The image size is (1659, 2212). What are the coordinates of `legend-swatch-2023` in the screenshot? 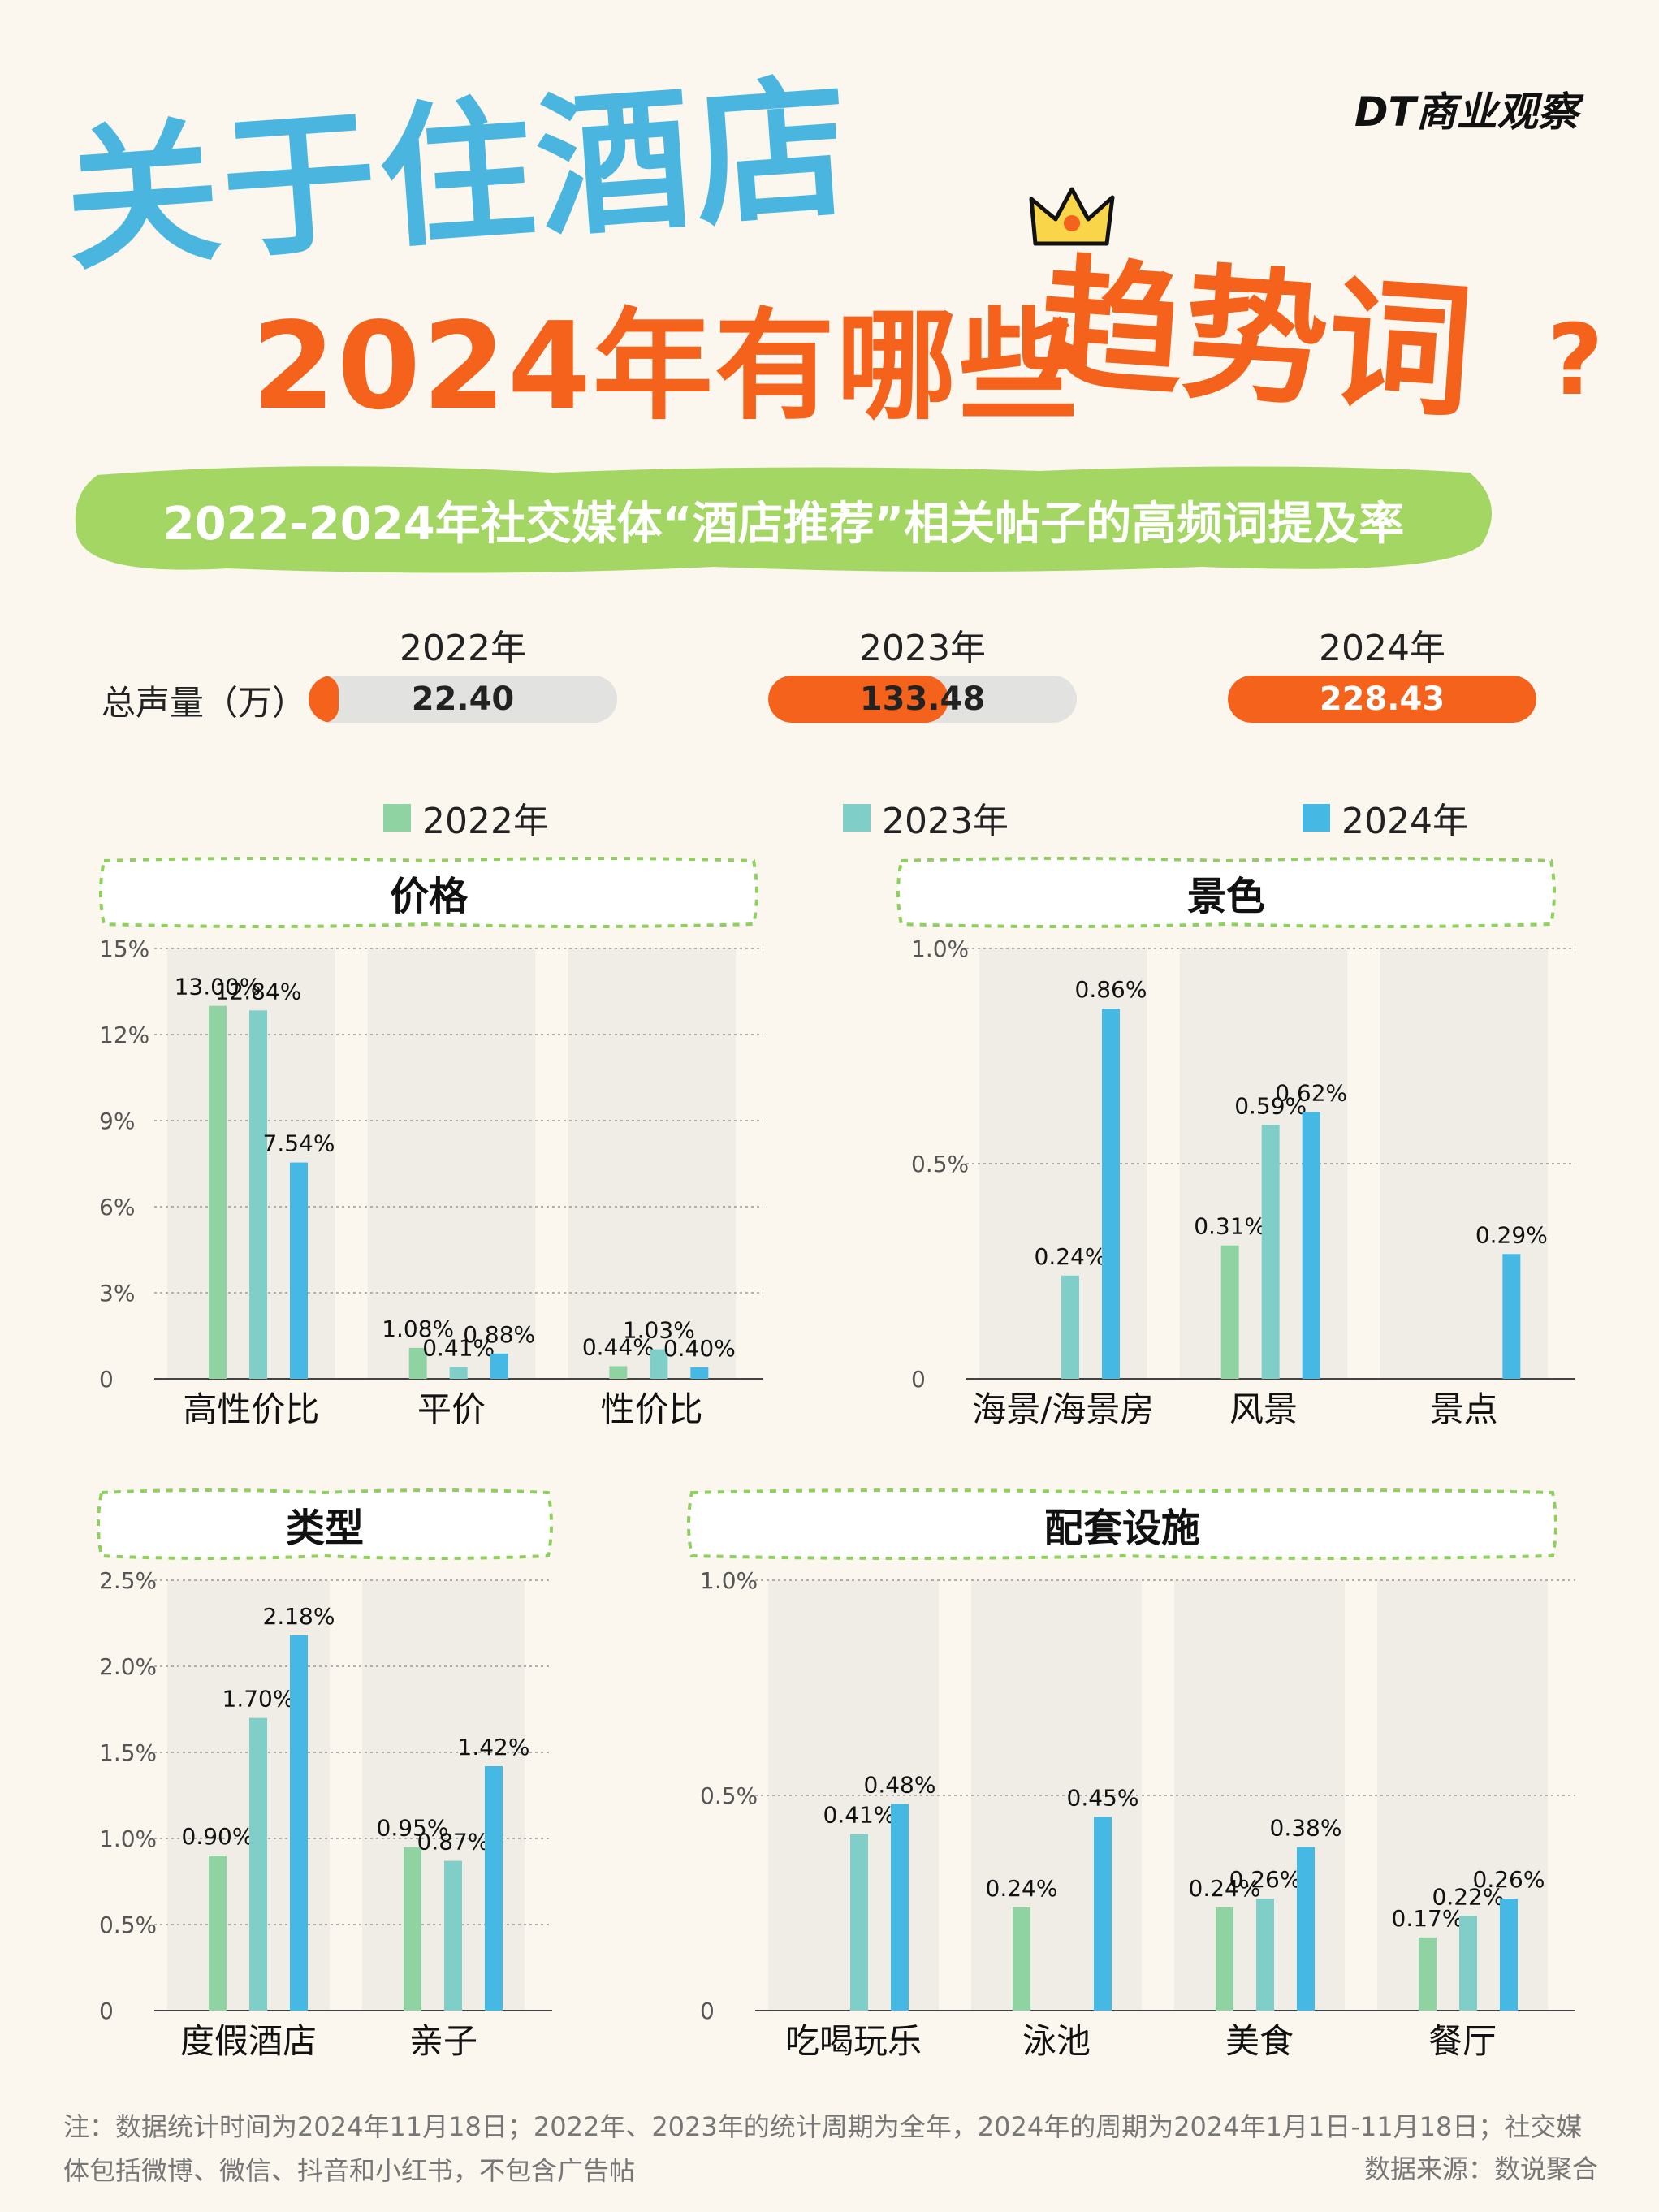 It's located at (857, 818).